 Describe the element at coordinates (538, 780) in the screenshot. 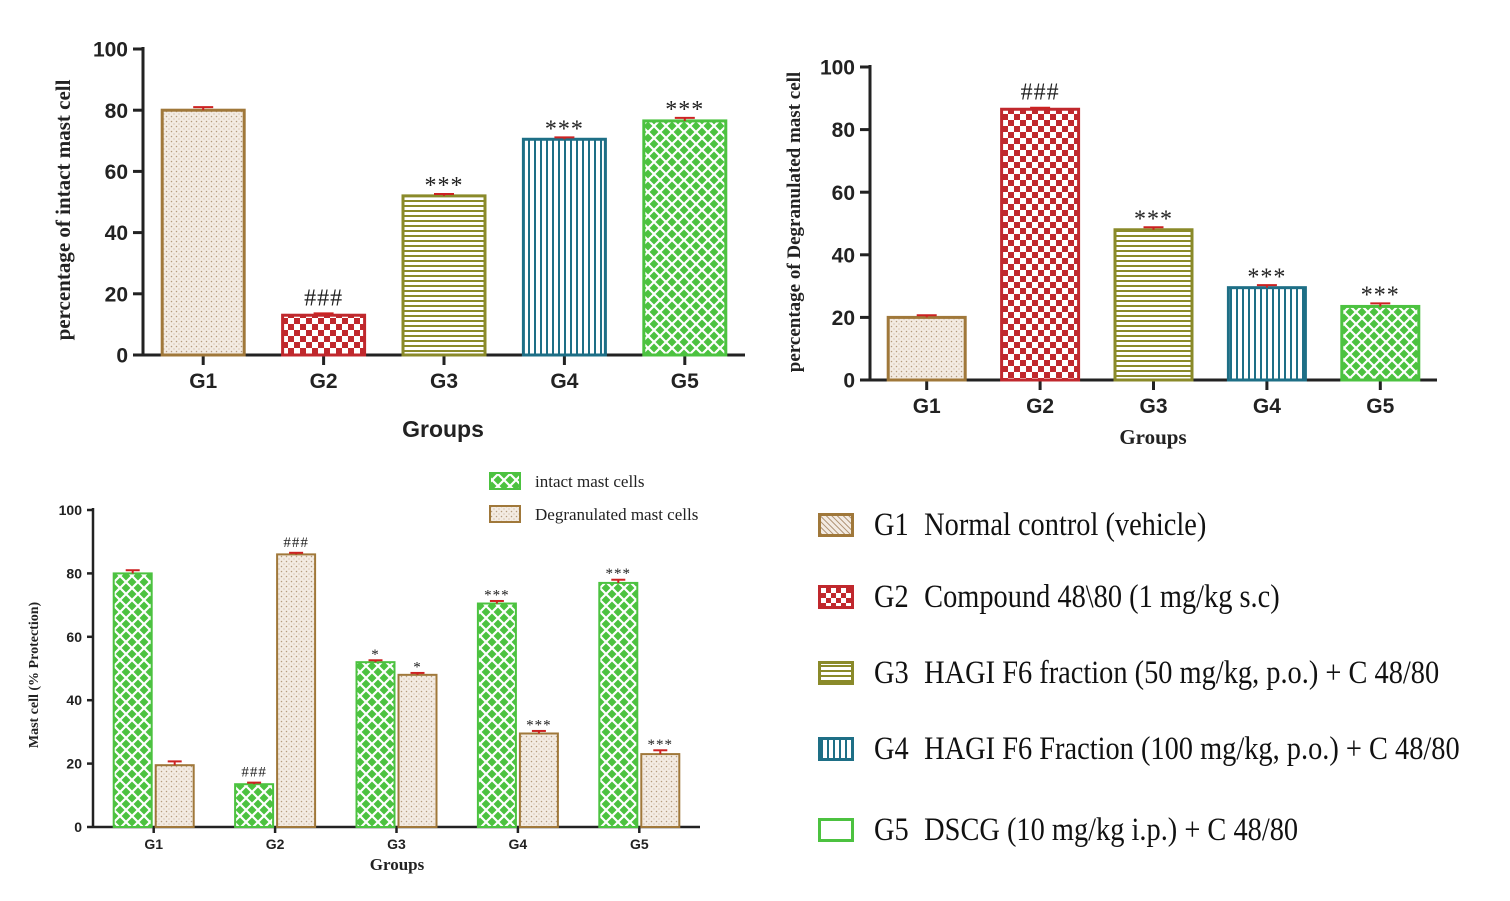

I see `bar-degranulated-g4` at that location.